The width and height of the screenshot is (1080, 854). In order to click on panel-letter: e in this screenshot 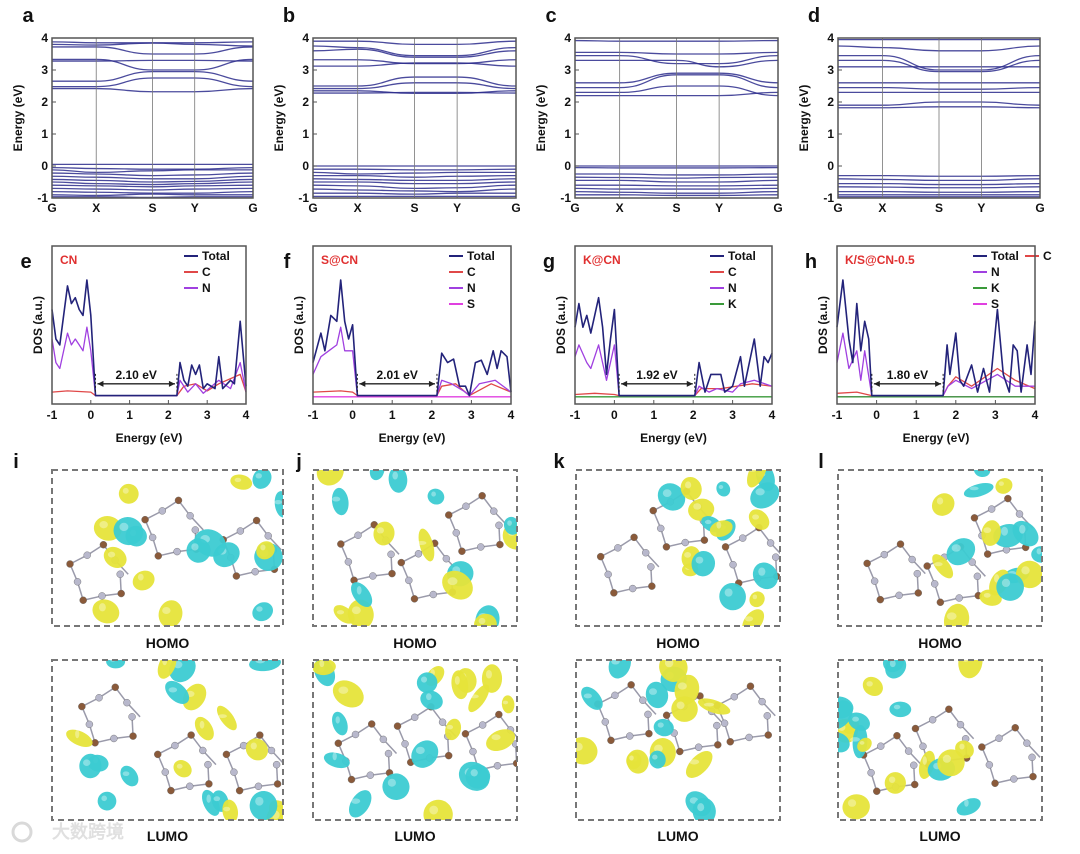, I will do `click(25, 262)`.